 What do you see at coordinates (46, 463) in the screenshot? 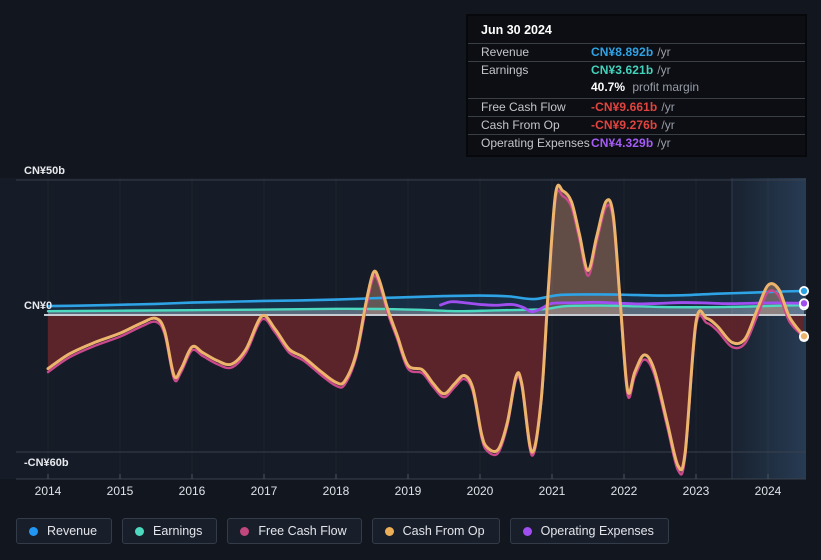
I see `y-axis-label: -CN¥60b` at bounding box center [46, 463].